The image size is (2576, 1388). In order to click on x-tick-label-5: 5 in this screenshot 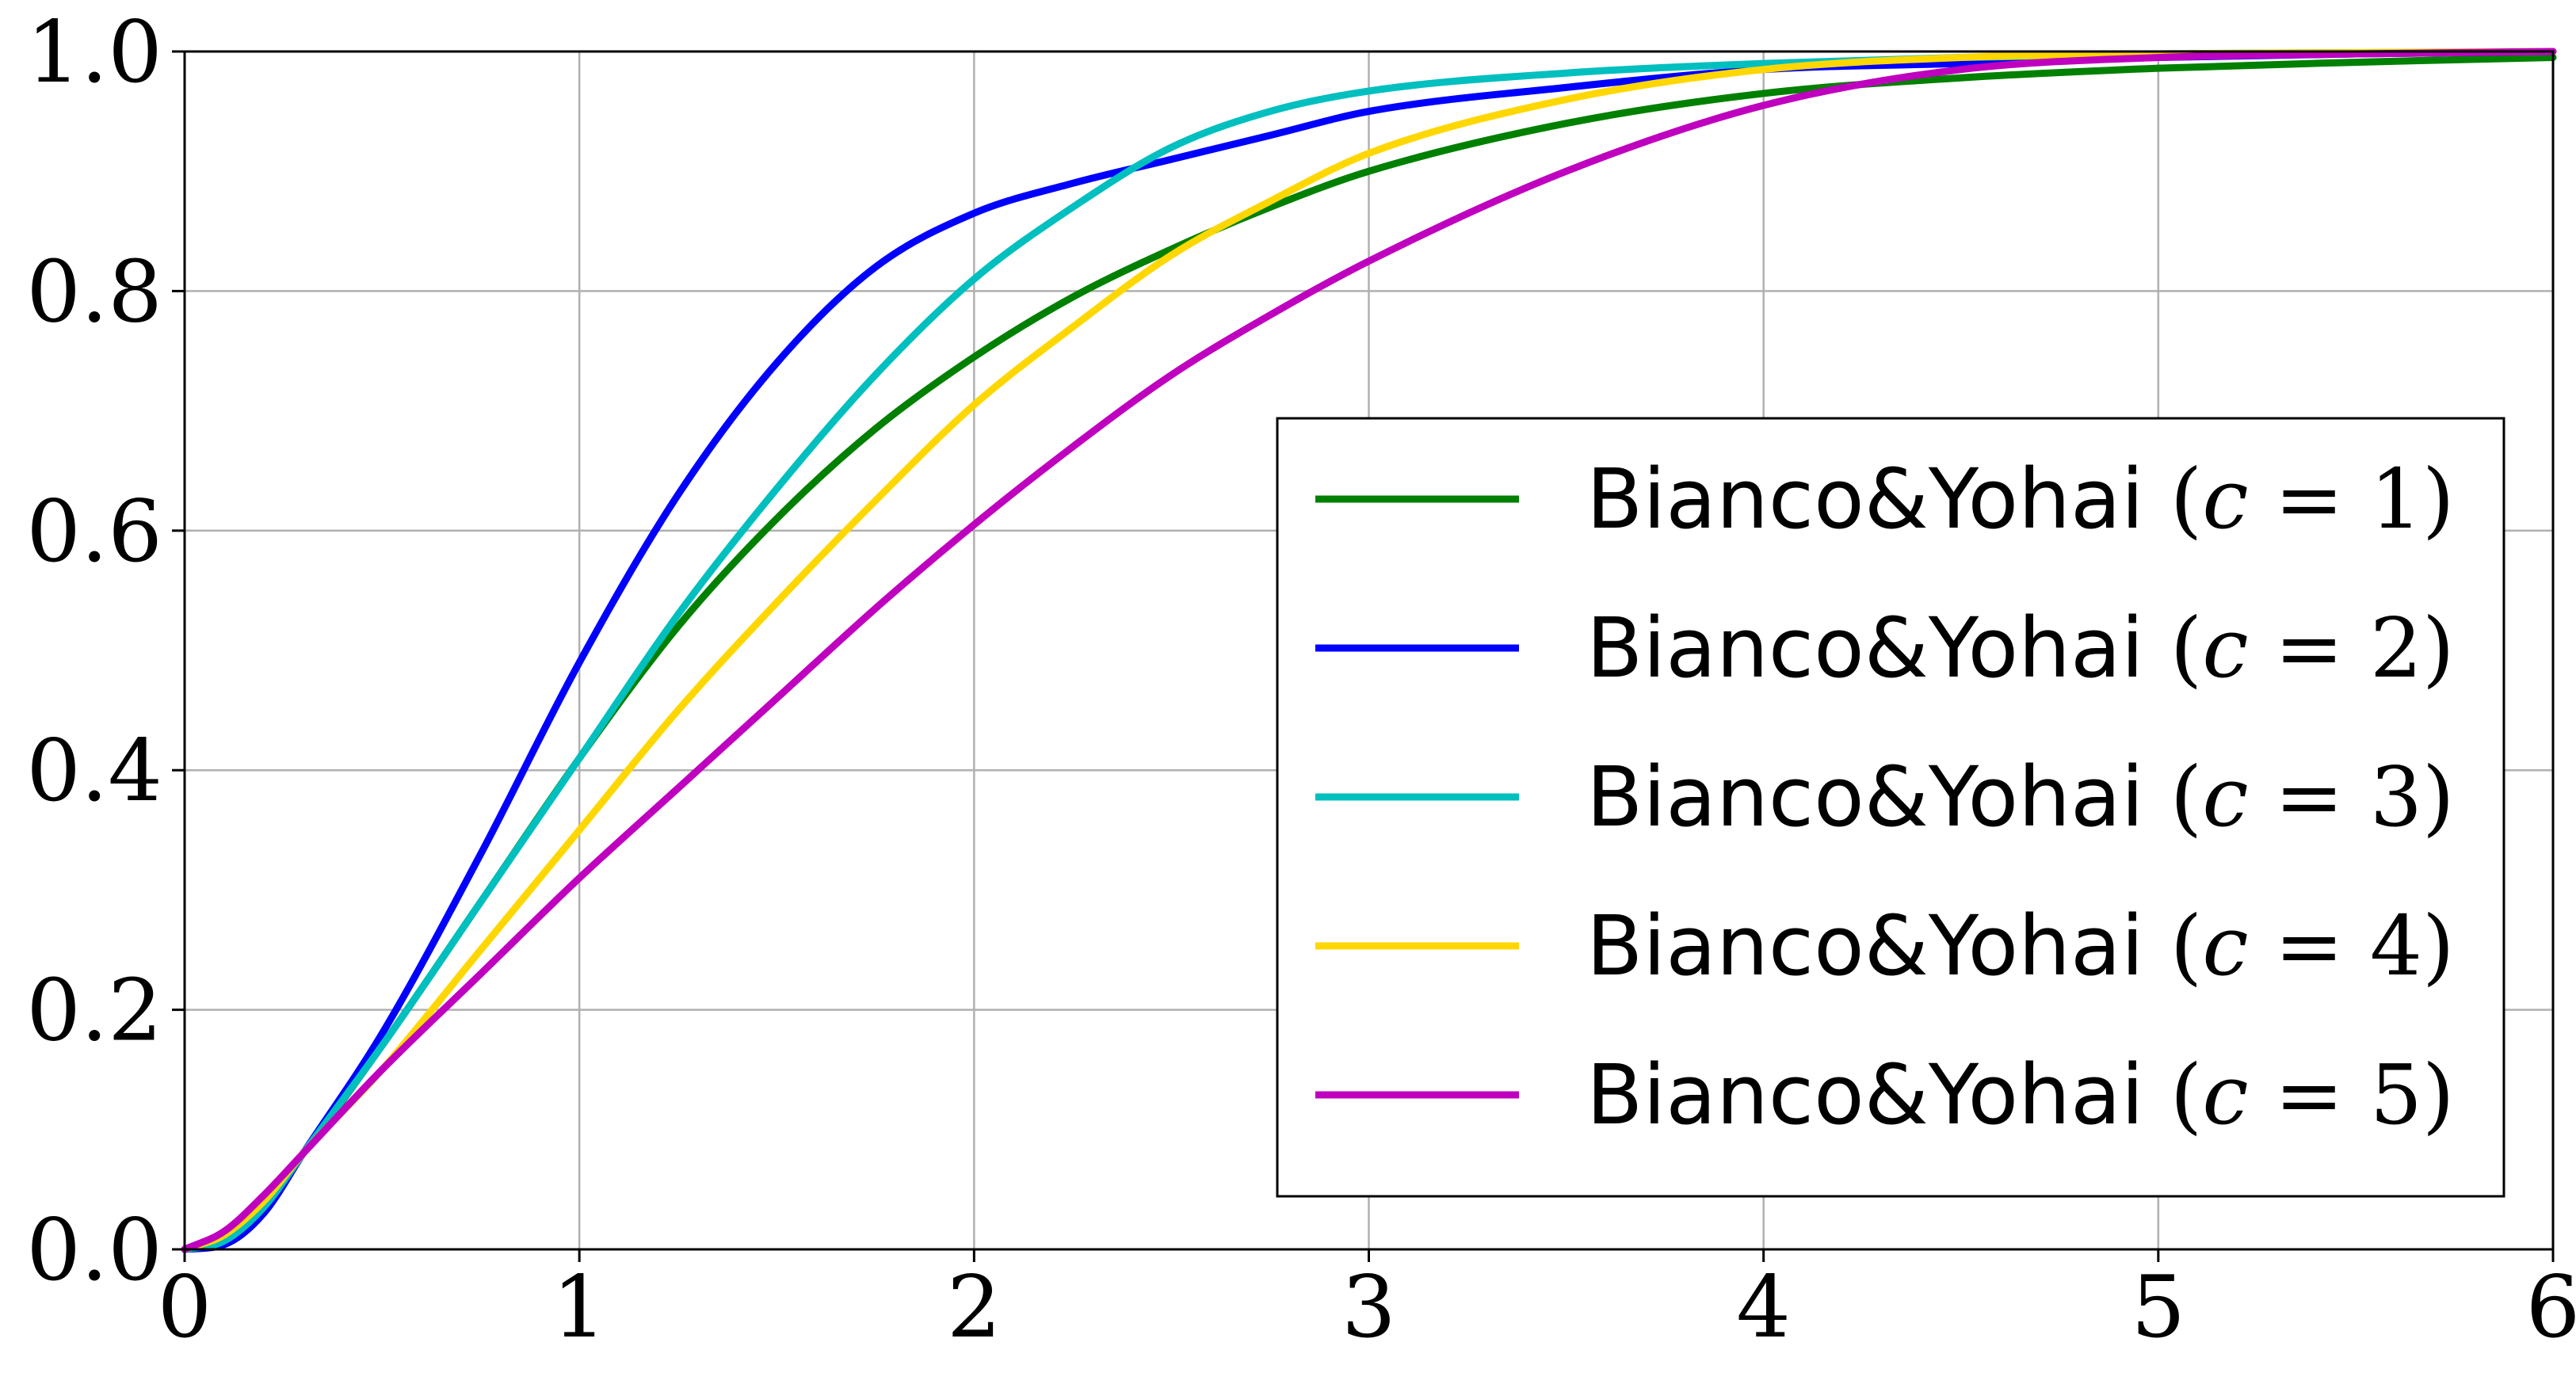, I will do `click(2158, 1307)`.